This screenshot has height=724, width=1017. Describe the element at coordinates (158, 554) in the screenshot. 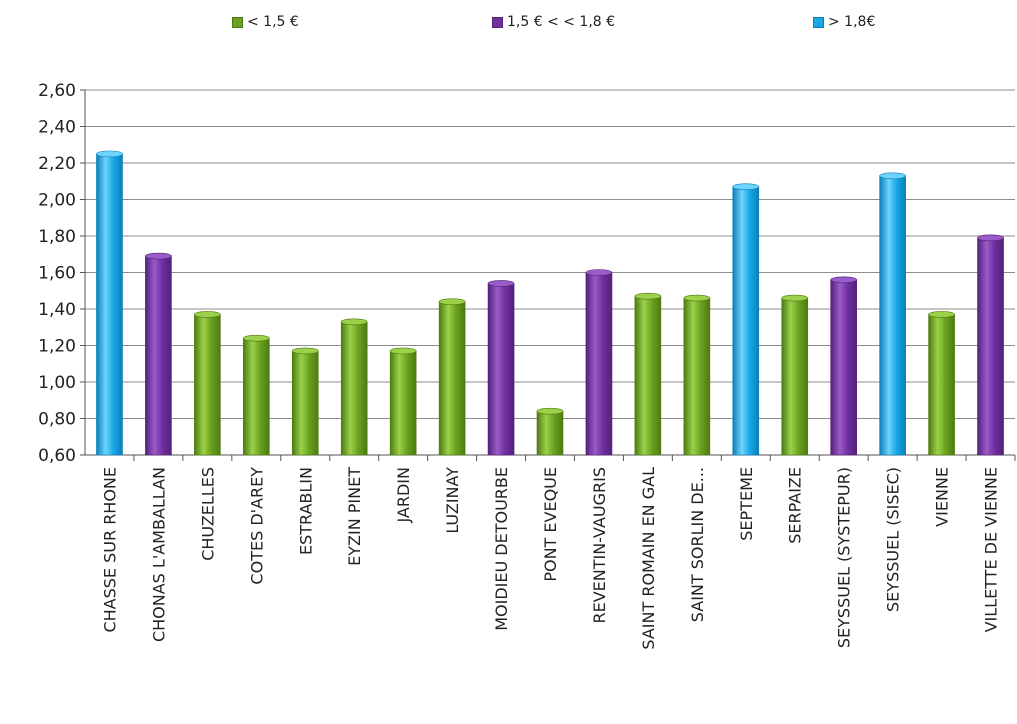

I see `x-category-label: CHONAS L'AMBALLAN` at that location.